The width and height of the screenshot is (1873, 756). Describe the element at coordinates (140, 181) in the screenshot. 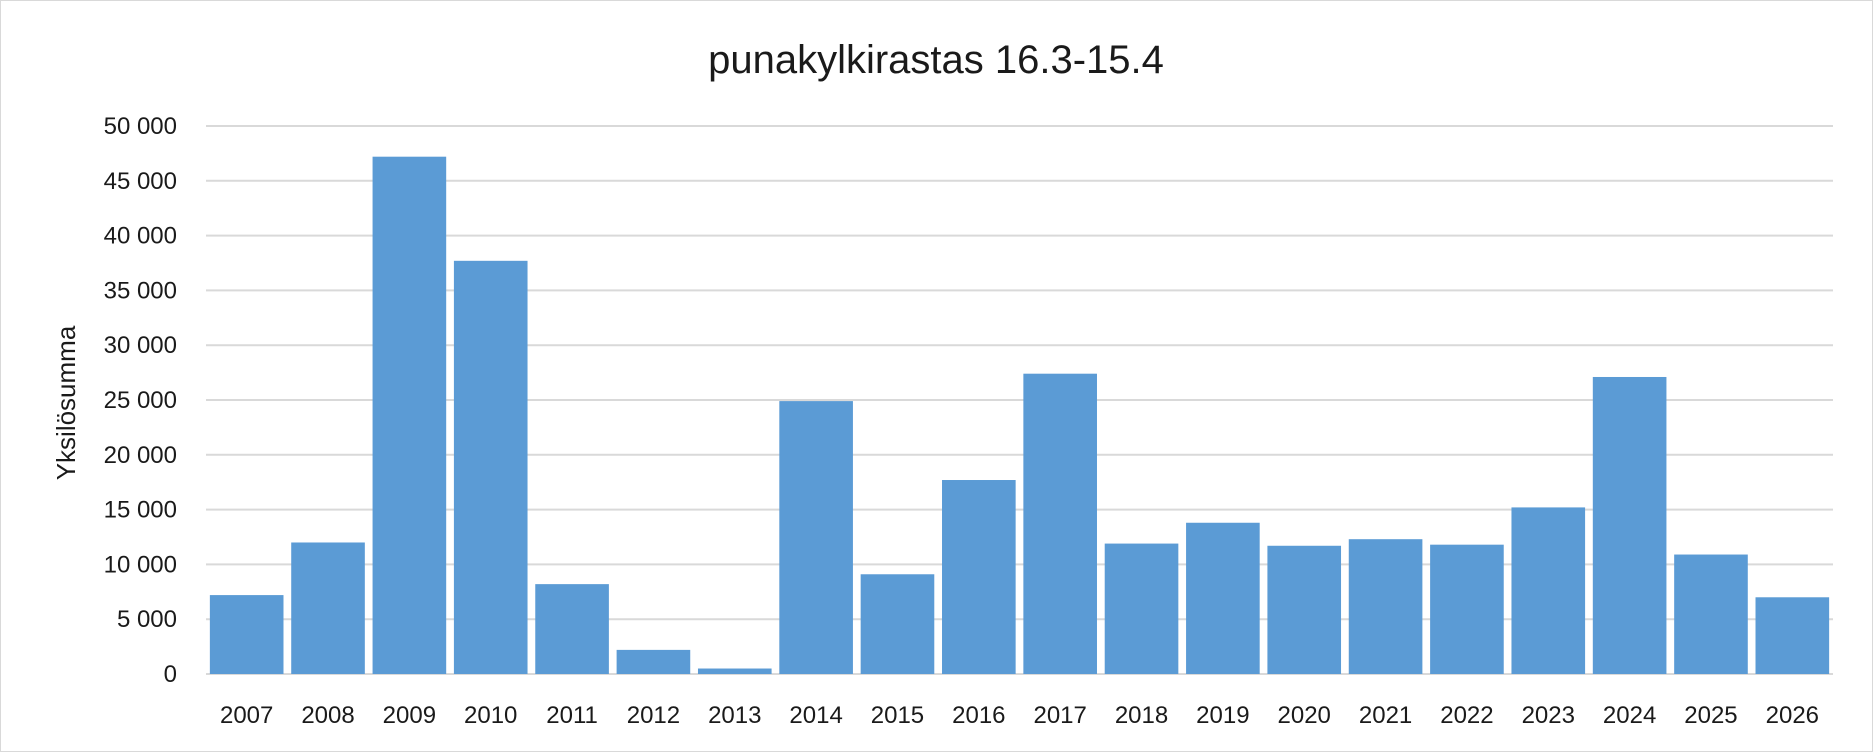

I see `y-tick-label: 45 000` at that location.